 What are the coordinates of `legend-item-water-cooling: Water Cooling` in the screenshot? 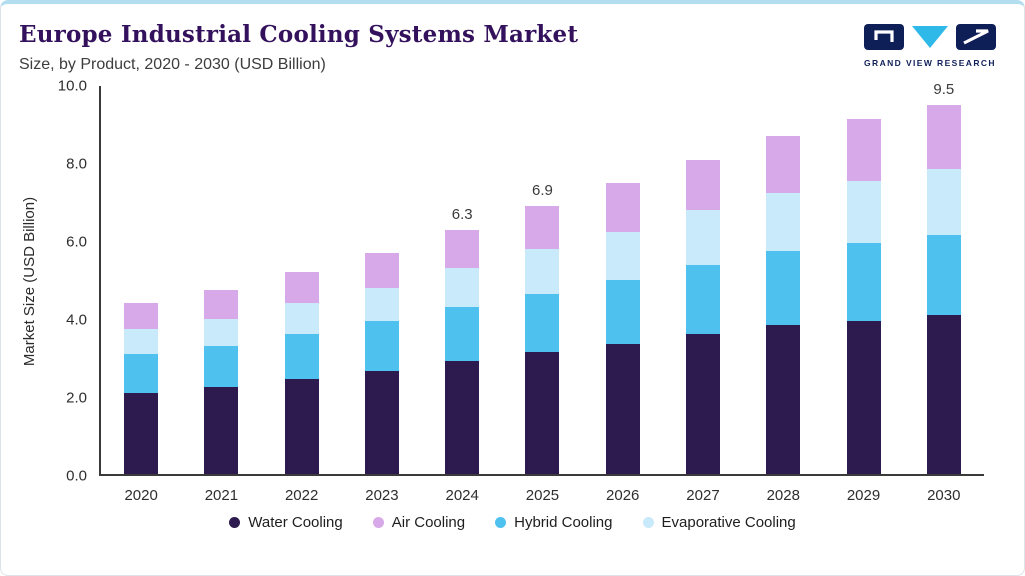 It's located at (286, 522).